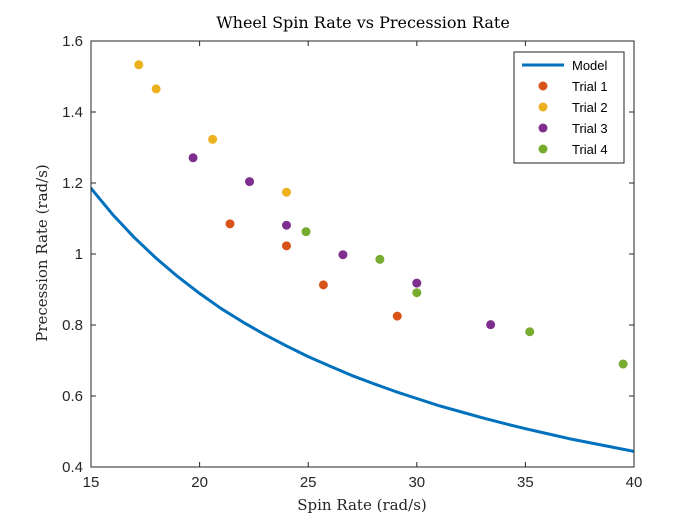 Image resolution: width=700 pixels, height=525 pixels. What do you see at coordinates (590, 65) in the screenshot?
I see `legend-entry-label: Model` at bounding box center [590, 65].